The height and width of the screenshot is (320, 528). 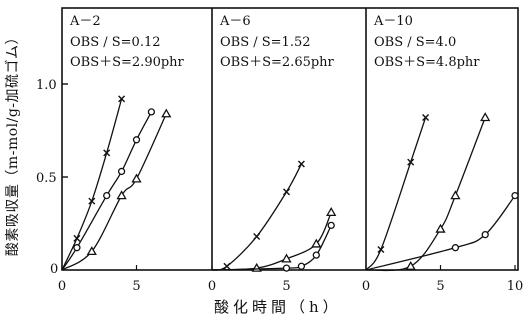 I want to click on panel-info-ratio: OBS / S=1.52, so click(x=265, y=42).